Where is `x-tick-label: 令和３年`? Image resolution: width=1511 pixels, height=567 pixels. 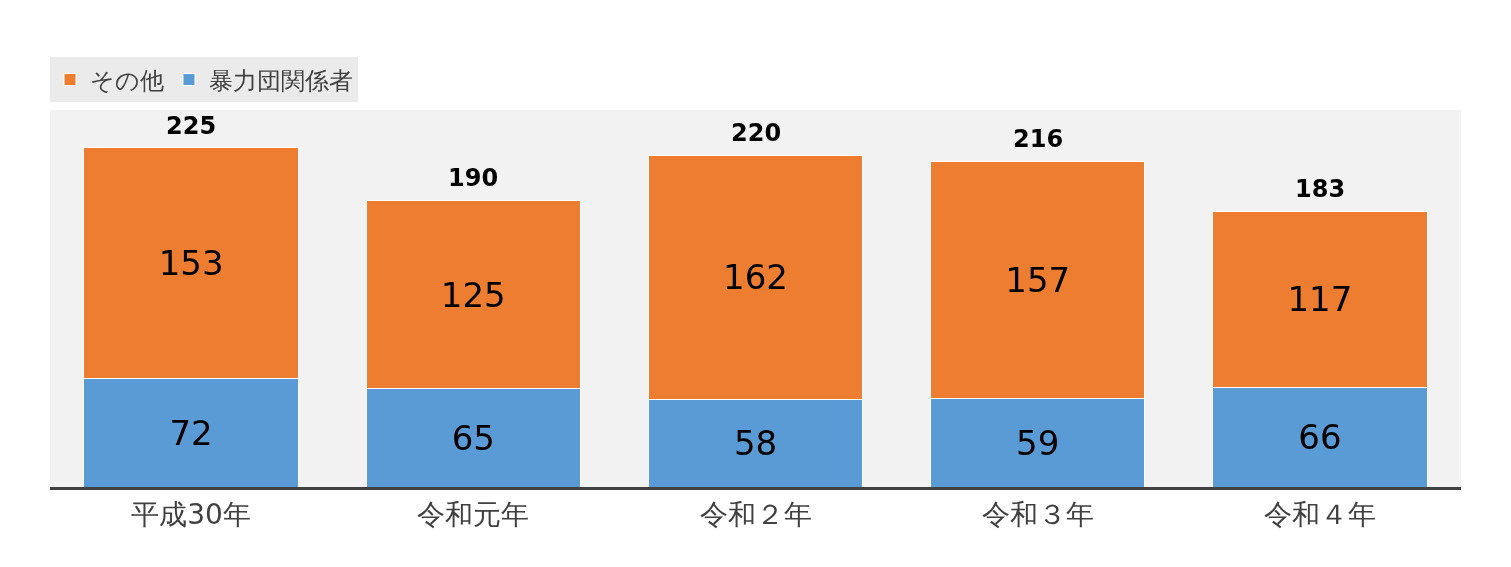
x-tick-label: 令和３年 is located at coordinates (1037, 514).